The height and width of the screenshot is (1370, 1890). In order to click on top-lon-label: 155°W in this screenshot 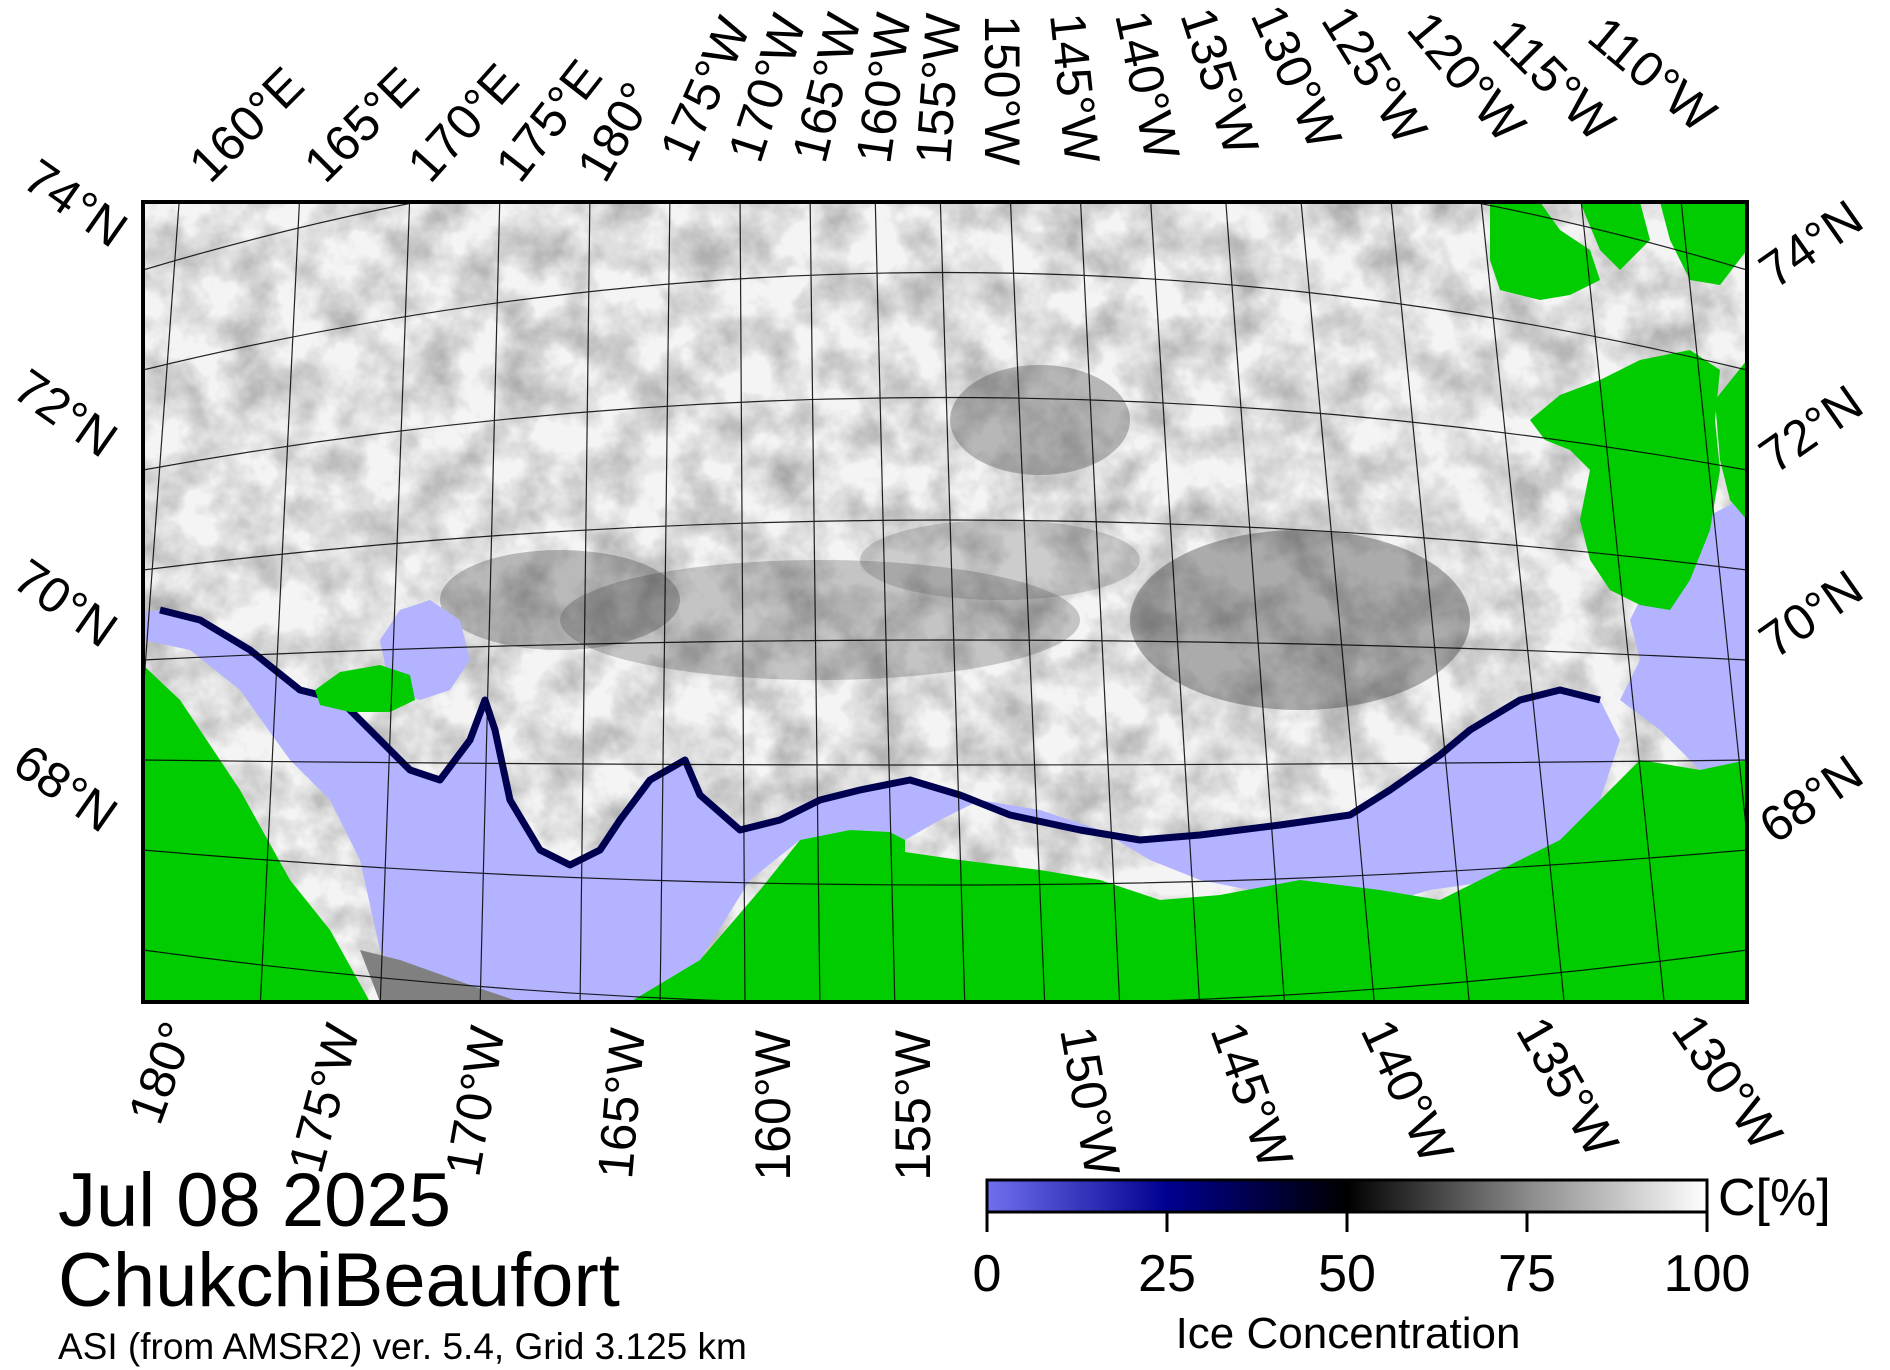, I will do `click(938, 88)`.